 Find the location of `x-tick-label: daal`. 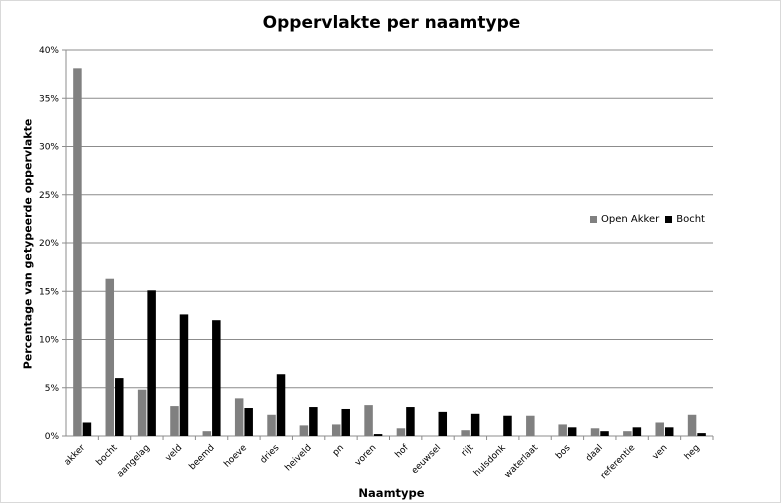

x-tick-label: daal is located at coordinates (594, 453).